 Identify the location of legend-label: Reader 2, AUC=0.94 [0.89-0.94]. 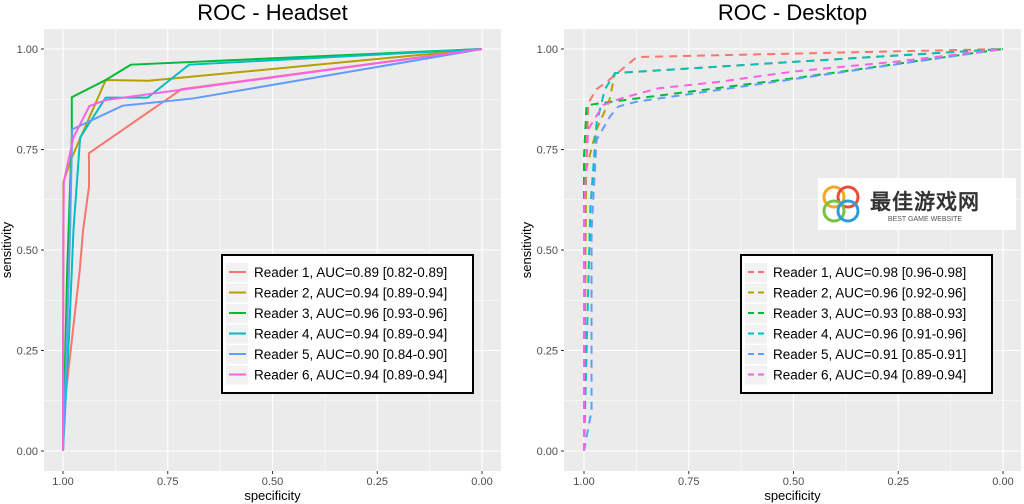
(350, 293).